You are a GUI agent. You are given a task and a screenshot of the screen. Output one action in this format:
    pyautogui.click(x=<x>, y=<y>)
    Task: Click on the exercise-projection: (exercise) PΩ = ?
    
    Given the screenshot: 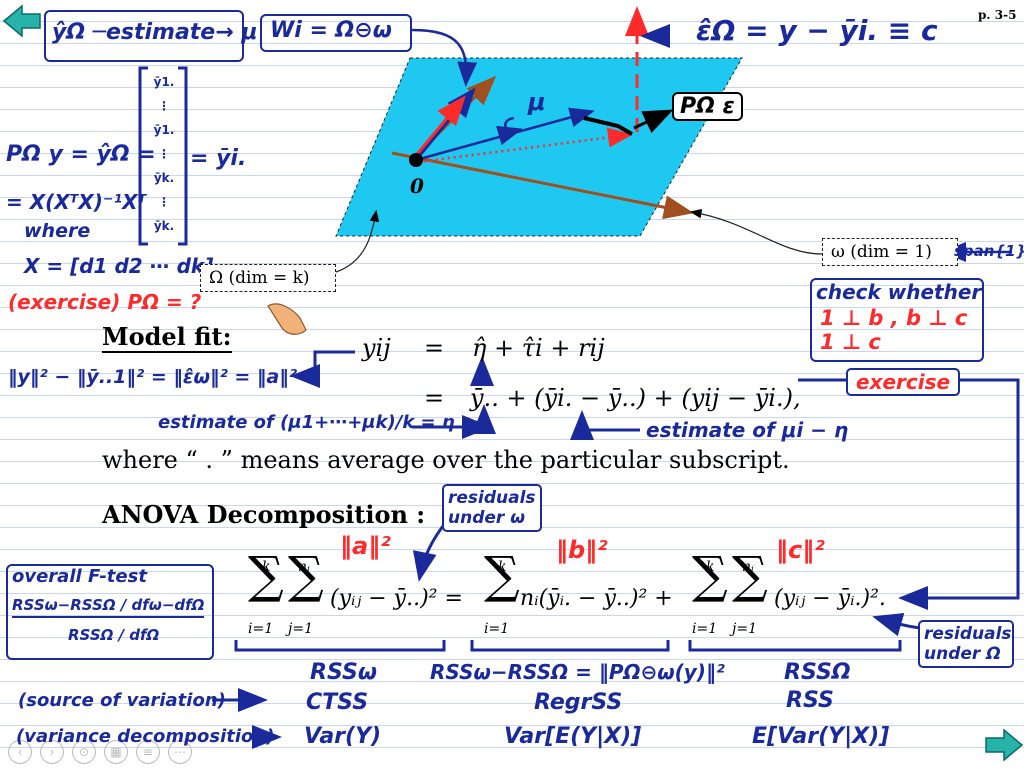 What is the action you would take?
    pyautogui.click(x=105, y=302)
    